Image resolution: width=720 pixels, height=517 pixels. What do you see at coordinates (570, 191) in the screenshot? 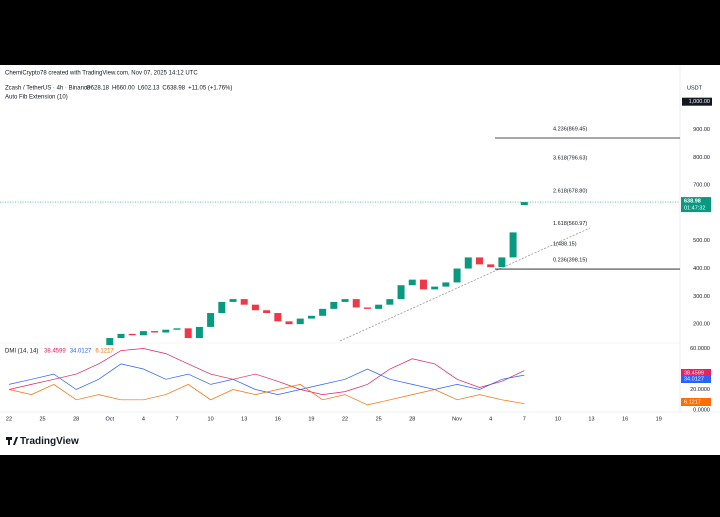
I see `fib-label: 2.618(678.80)` at bounding box center [570, 191].